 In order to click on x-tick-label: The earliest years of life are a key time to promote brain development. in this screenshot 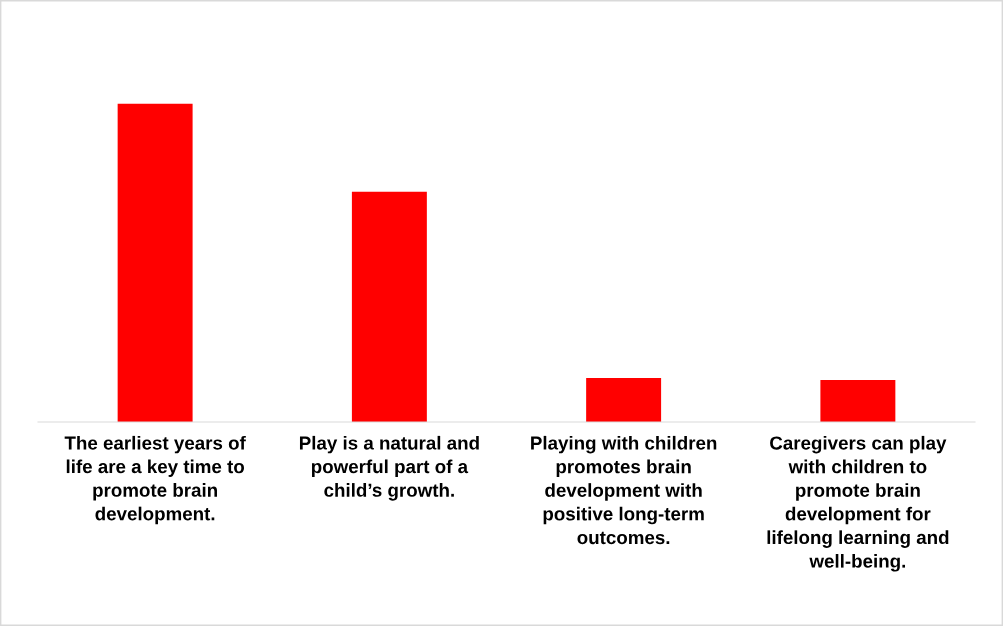, I will do `click(155, 480)`.